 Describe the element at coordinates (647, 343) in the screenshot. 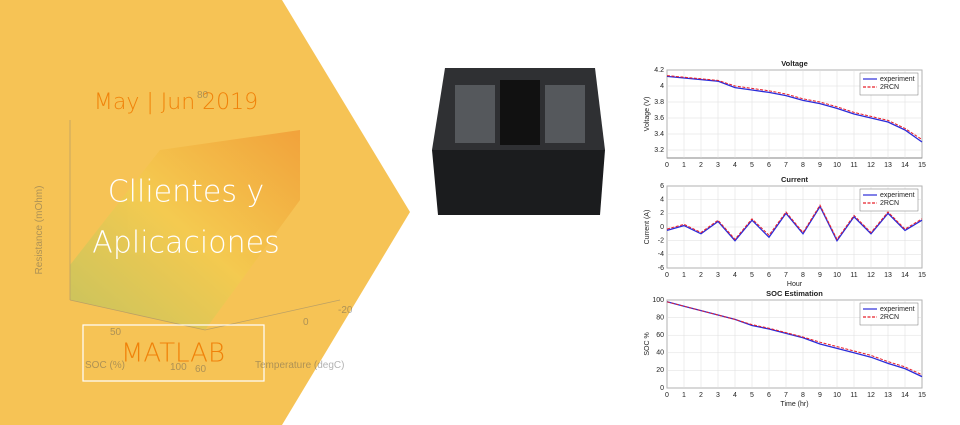

I see `y-axis-label: SOC %` at that location.